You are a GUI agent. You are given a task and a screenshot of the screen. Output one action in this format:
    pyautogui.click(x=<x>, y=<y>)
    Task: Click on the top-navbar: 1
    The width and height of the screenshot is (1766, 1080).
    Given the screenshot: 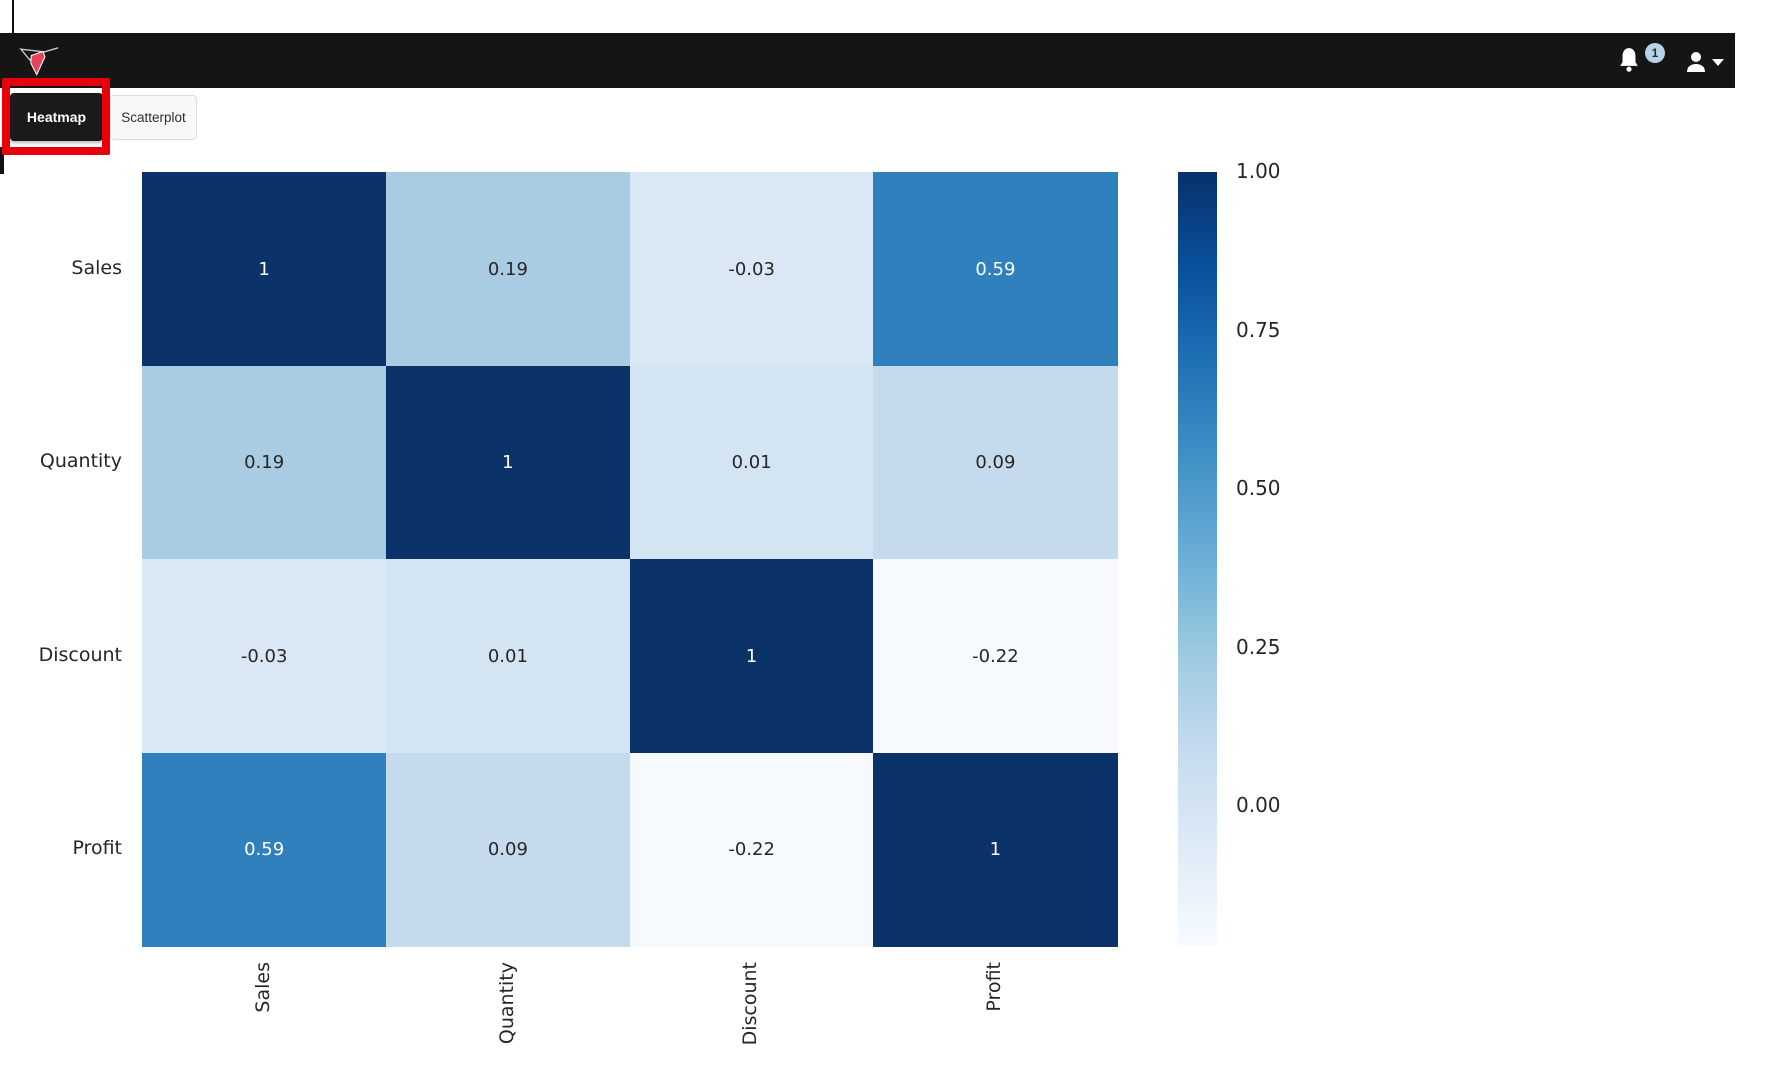 What is the action you would take?
    pyautogui.click(x=867, y=60)
    